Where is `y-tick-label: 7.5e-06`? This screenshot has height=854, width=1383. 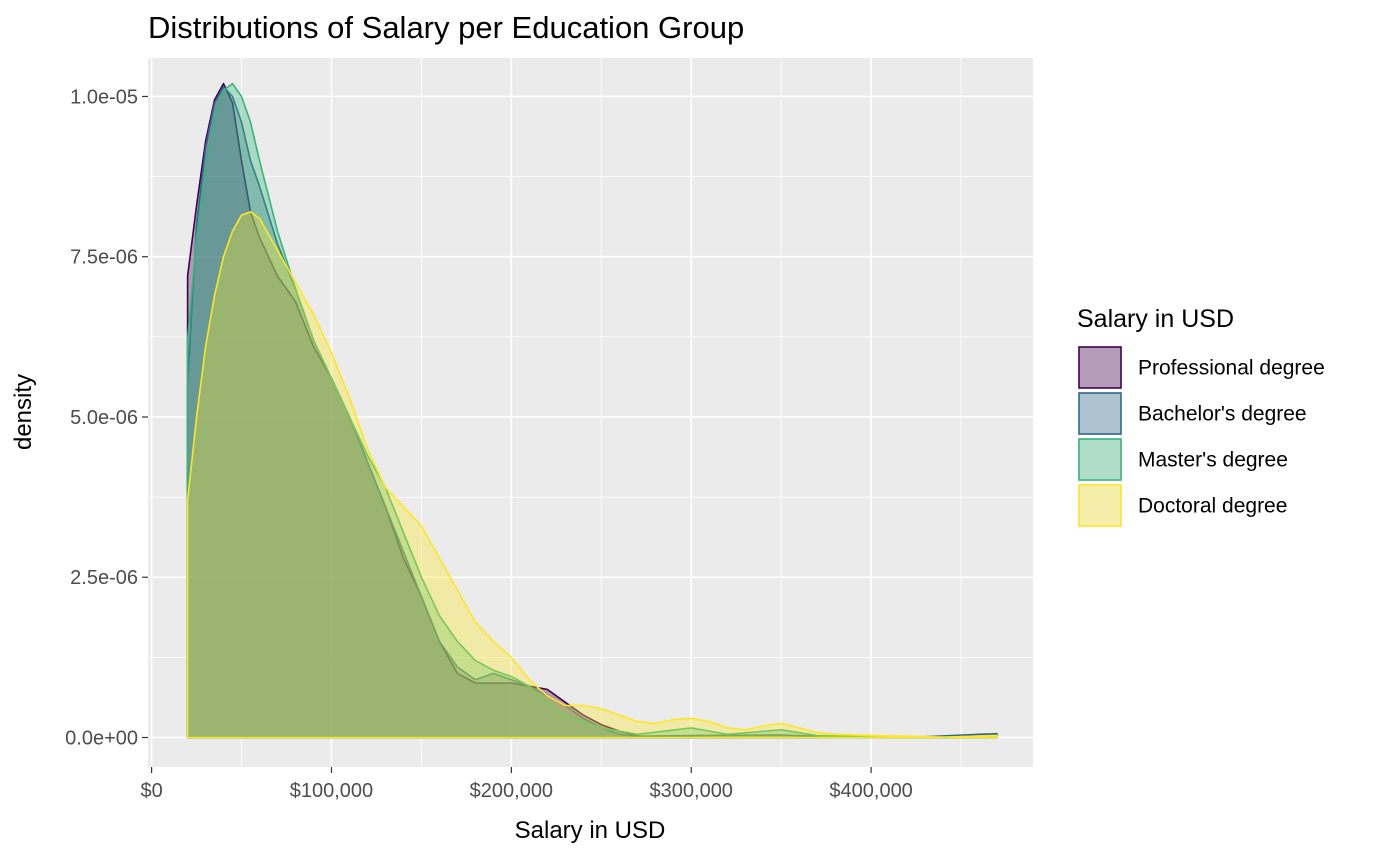 y-tick-label: 7.5e-06 is located at coordinates (104, 258).